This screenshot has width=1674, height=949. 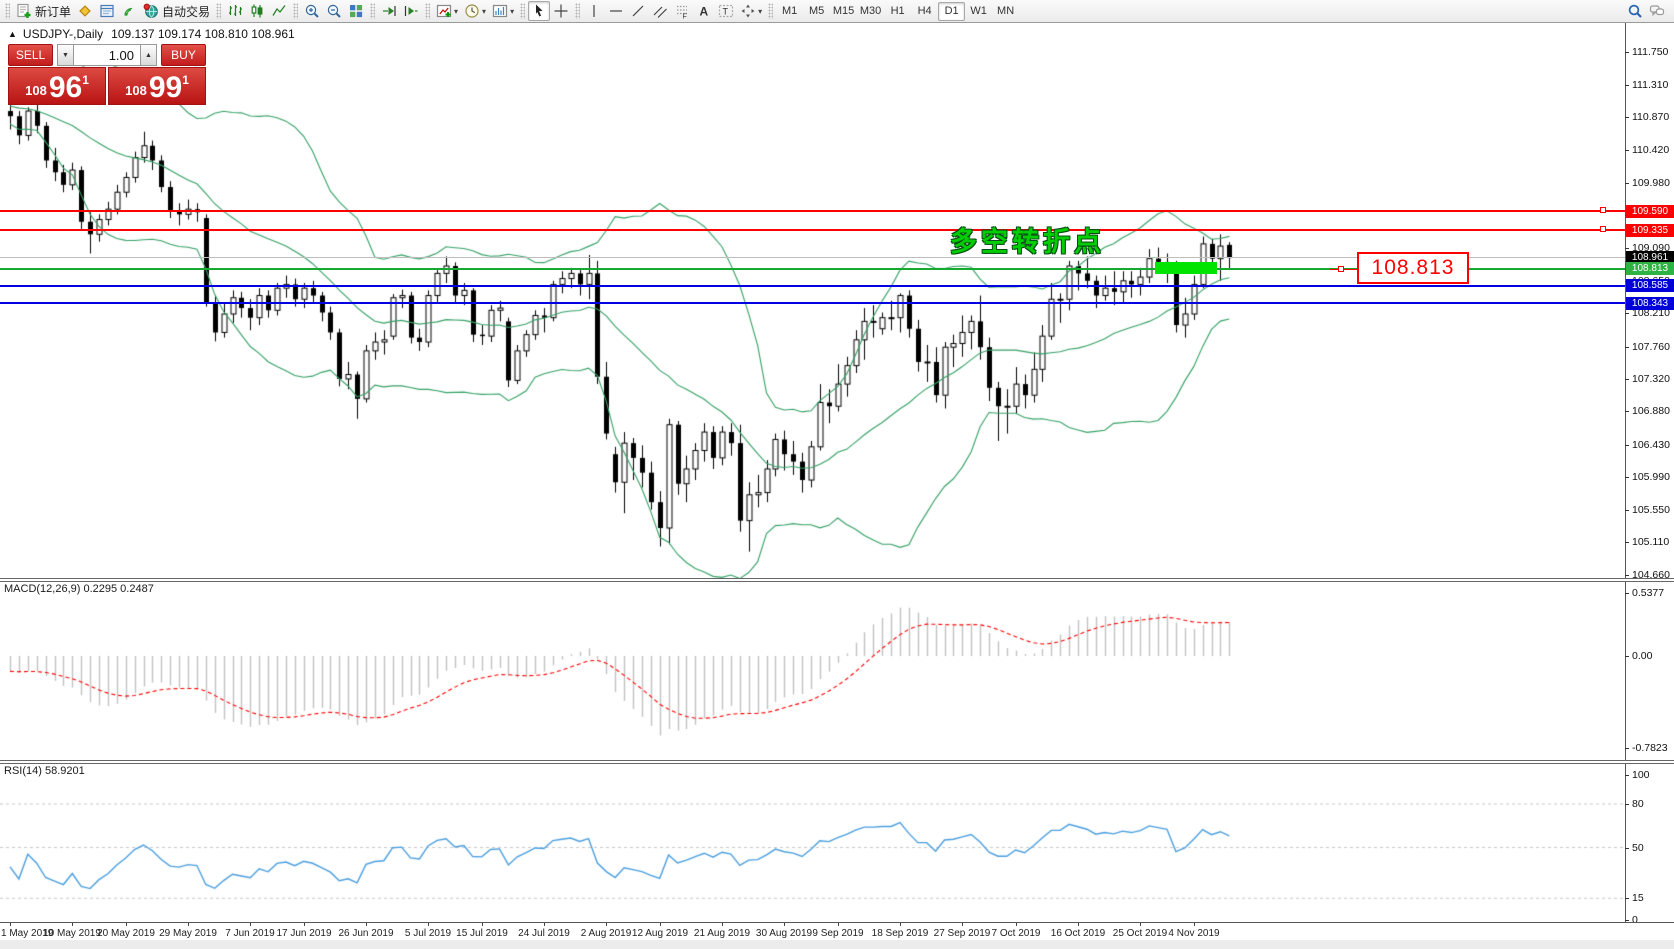 I want to click on templates-dropdown: ▾, so click(x=503, y=11).